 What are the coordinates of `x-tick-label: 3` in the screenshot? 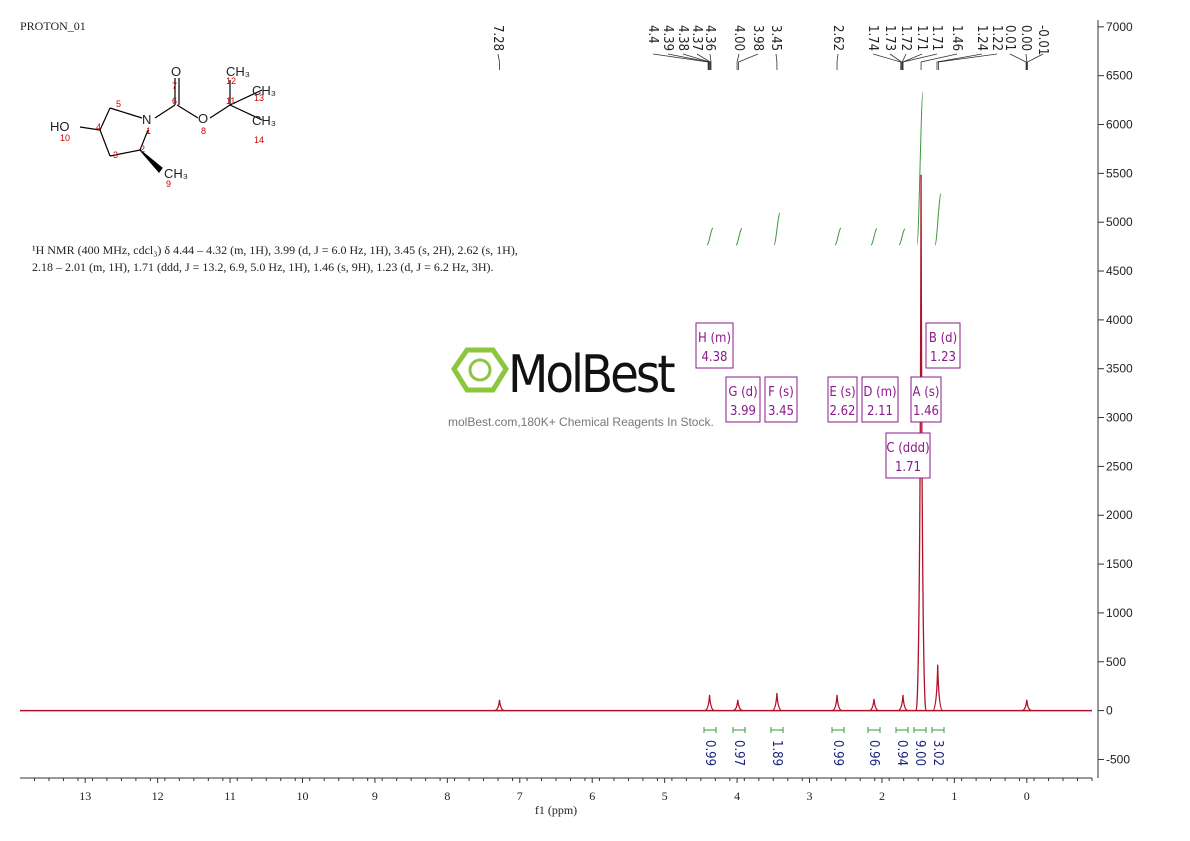 It's located at (810, 796).